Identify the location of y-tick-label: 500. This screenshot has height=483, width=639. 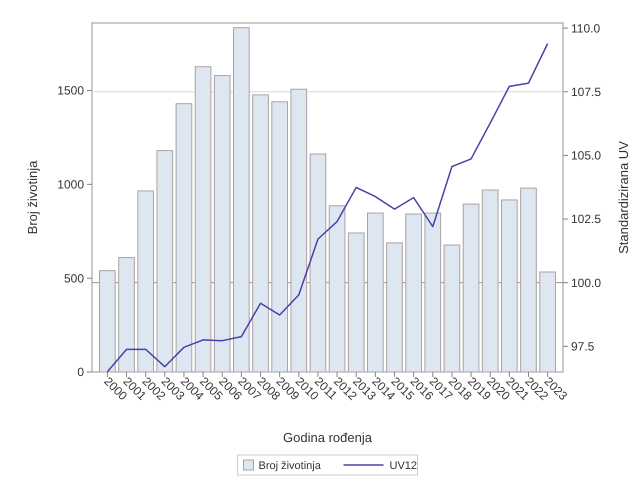
(74, 278).